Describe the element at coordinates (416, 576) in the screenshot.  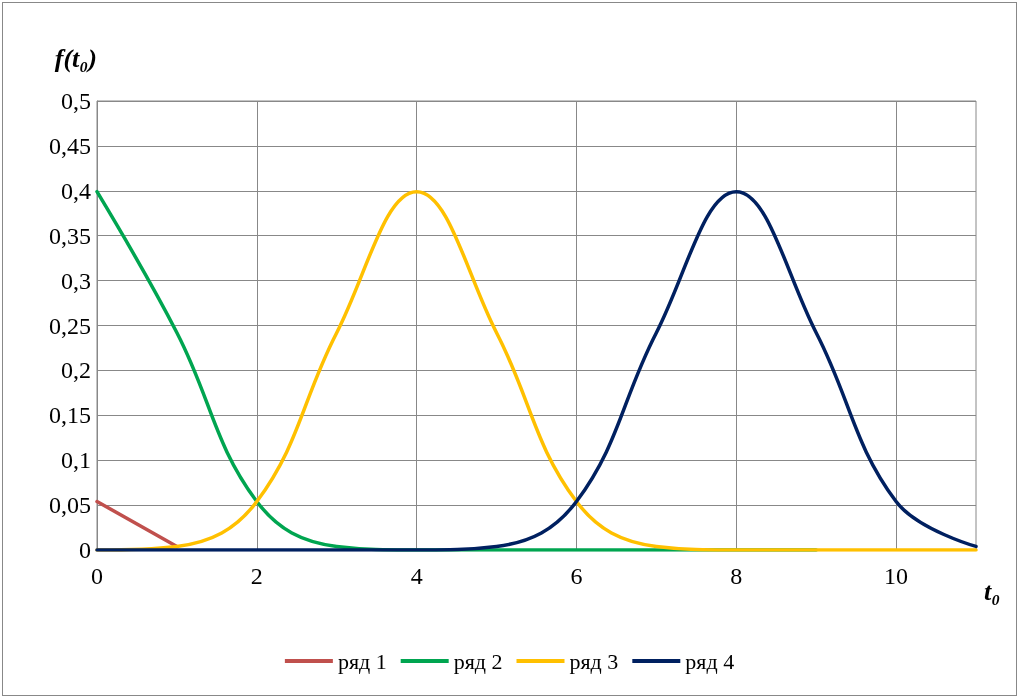
I see `x-tick-label: 4` at that location.